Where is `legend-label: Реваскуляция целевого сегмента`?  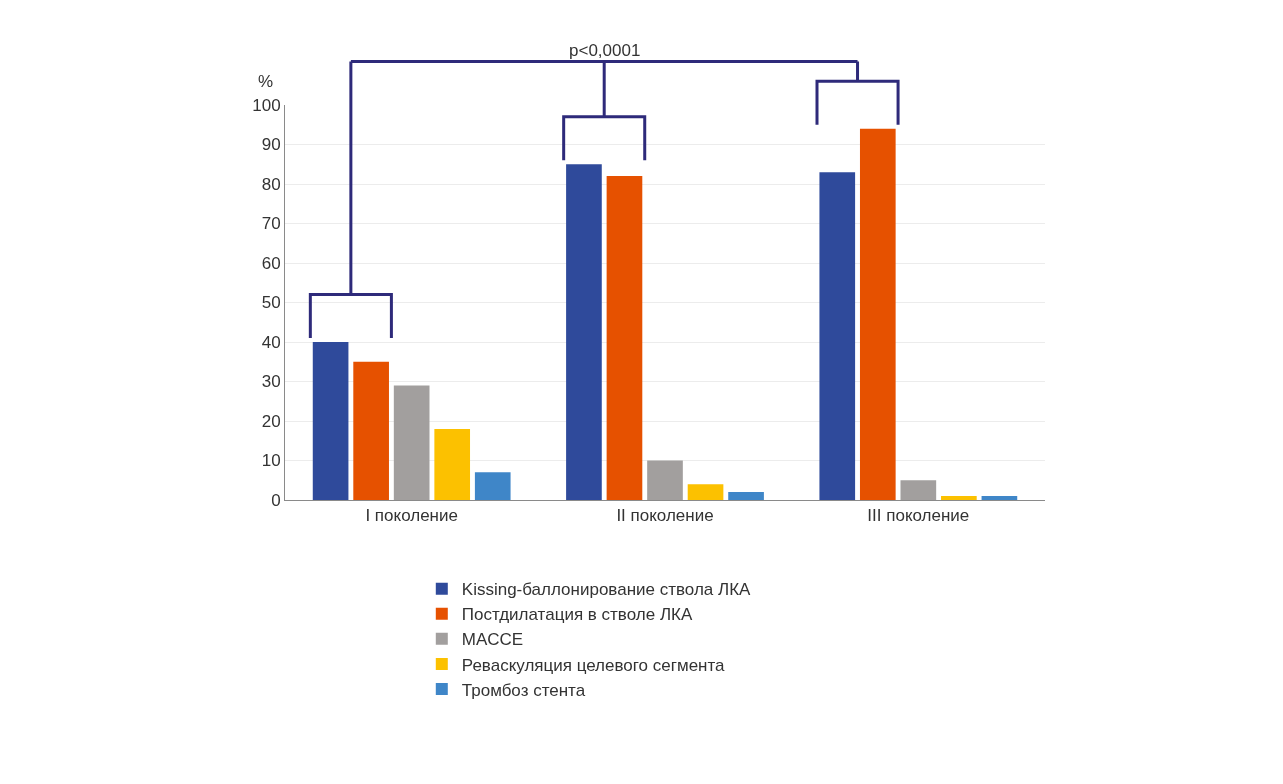
legend-label: Реваскуляция целевого сегмента is located at coordinates (593, 665).